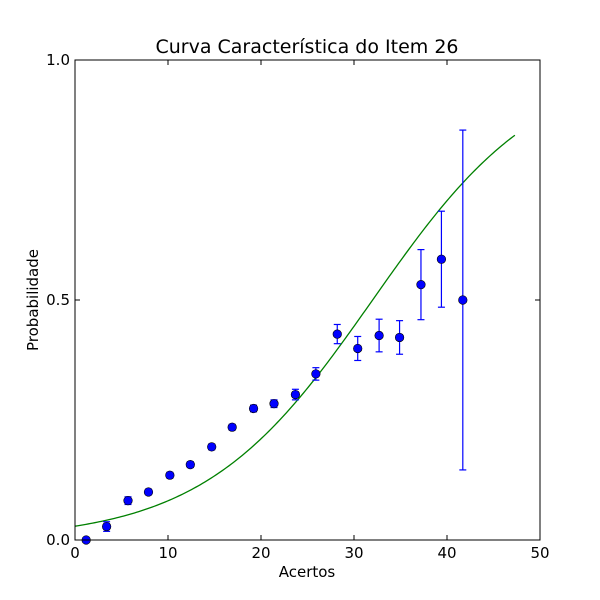  What do you see at coordinates (58, 300) in the screenshot?
I see `y-tick-label: 0.5` at bounding box center [58, 300].